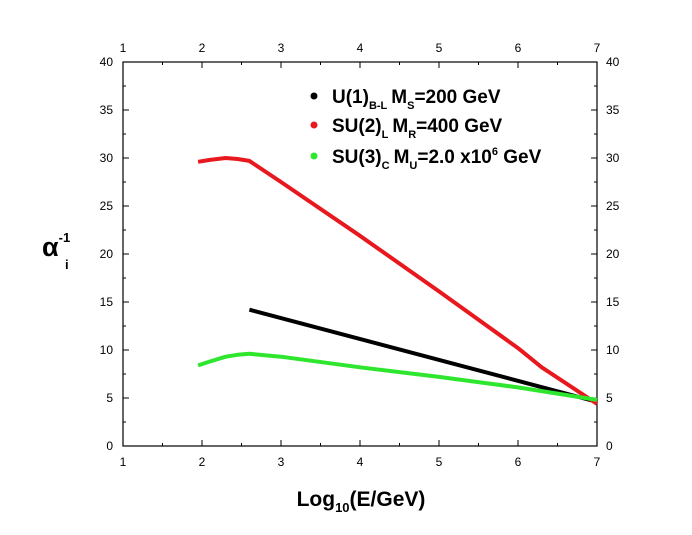  I want to click on legend-entry-su2: SU(2)L MR=400 GeV, so click(417, 128).